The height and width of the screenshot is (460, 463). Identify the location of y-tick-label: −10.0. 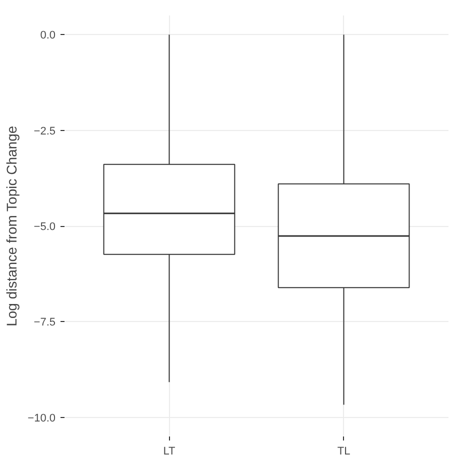
(42, 418).